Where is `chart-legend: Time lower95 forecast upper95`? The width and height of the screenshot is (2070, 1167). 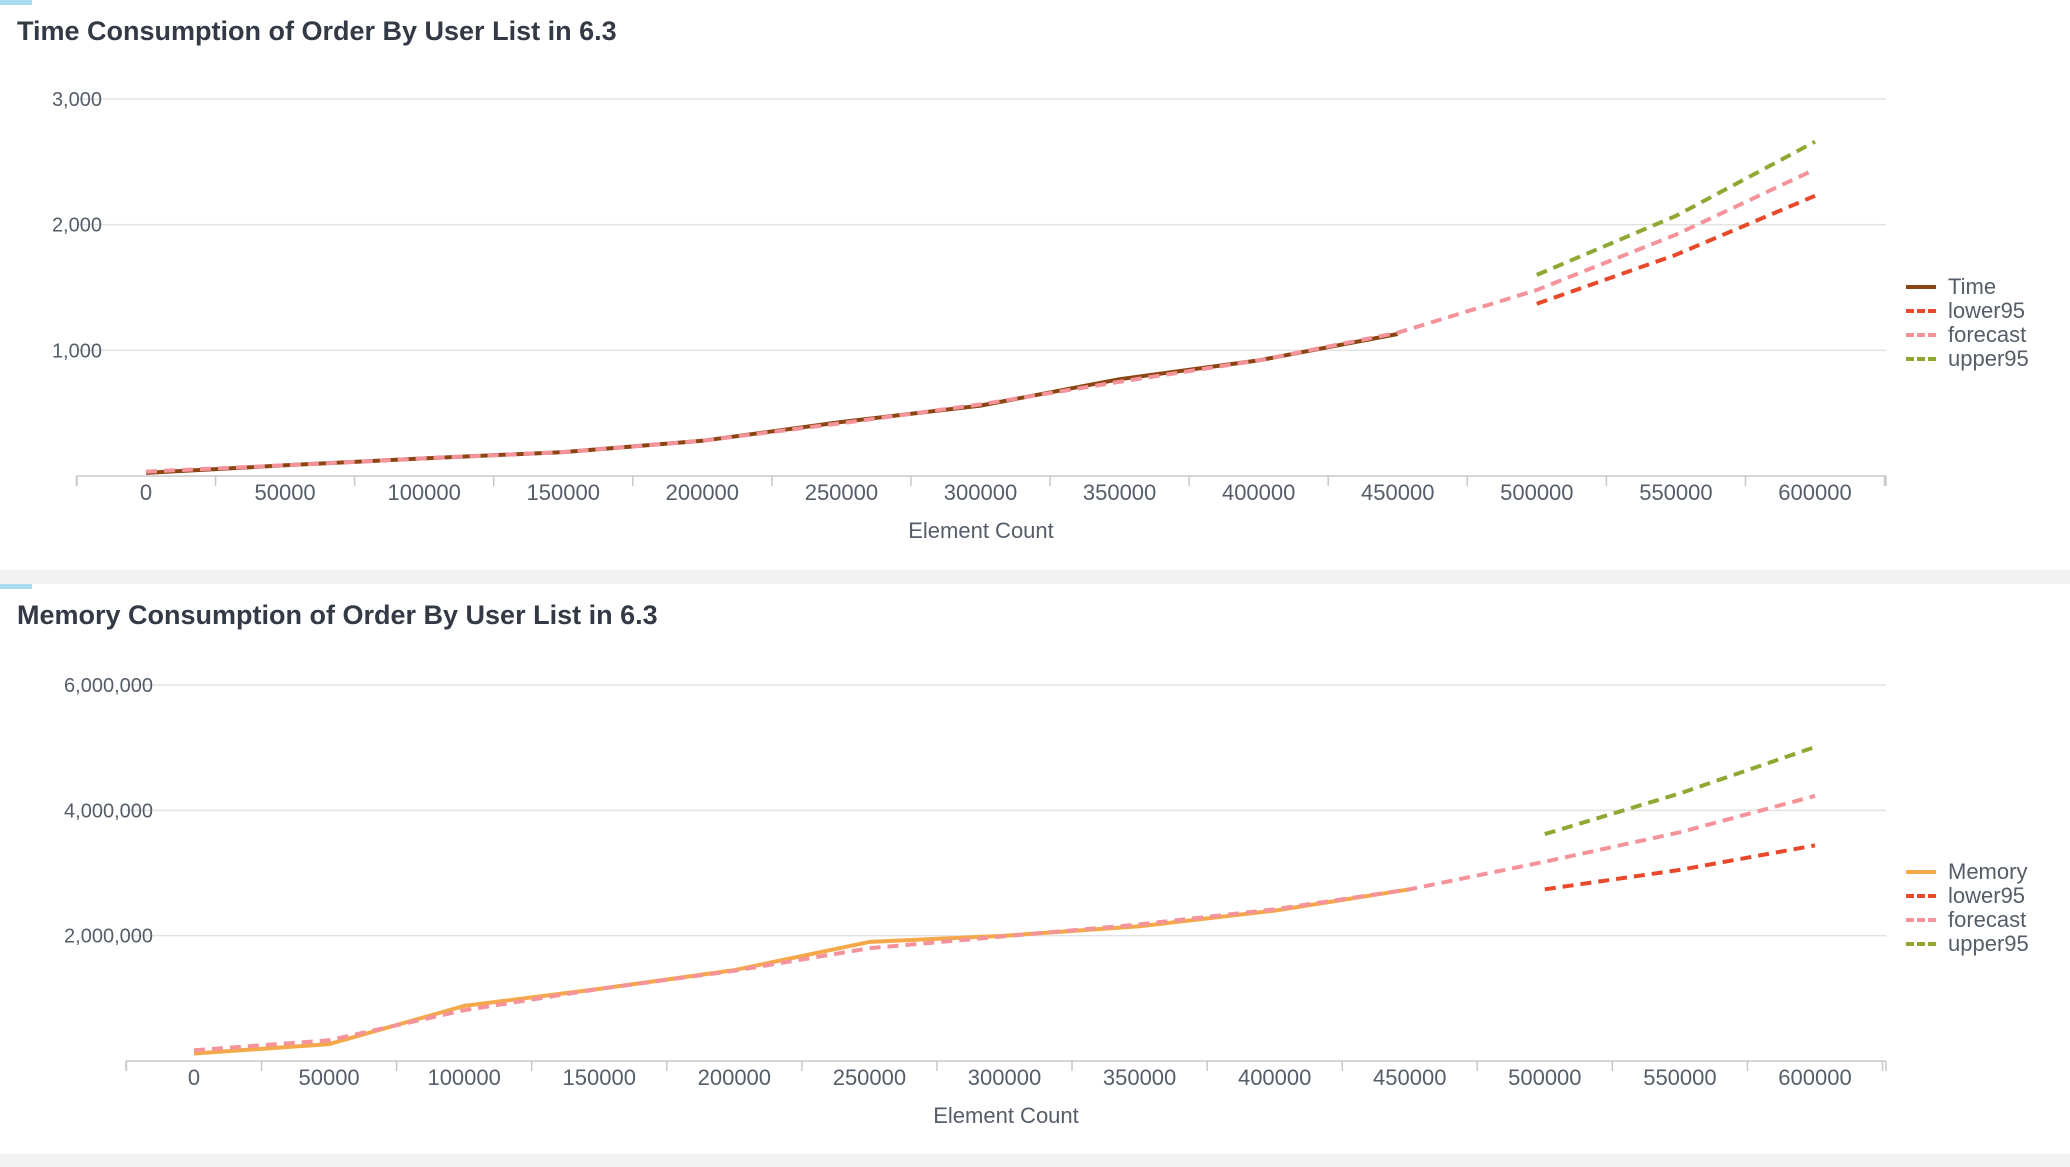 chart-legend: Time lower95 forecast upper95 is located at coordinates (1967, 322).